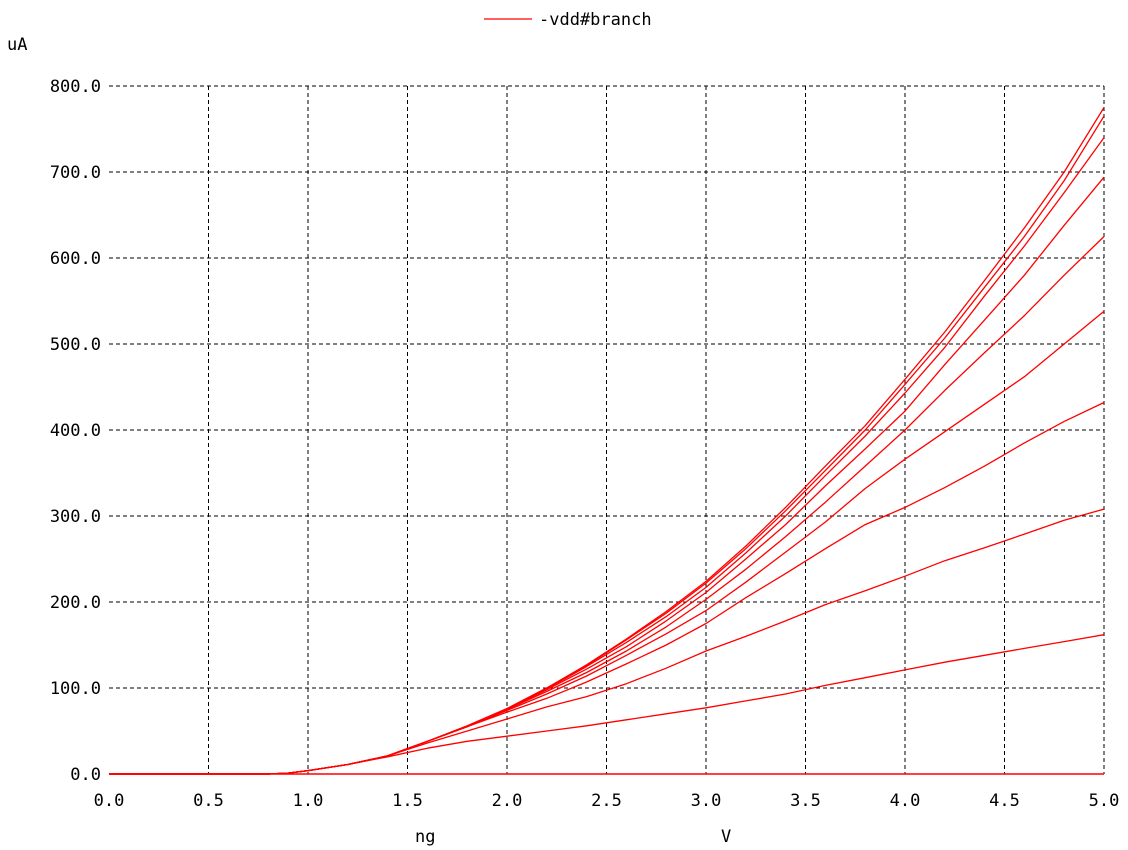 The height and width of the screenshot is (850, 1128). Describe the element at coordinates (706, 801) in the screenshot. I see `x-tick-label: 3.0` at that location.